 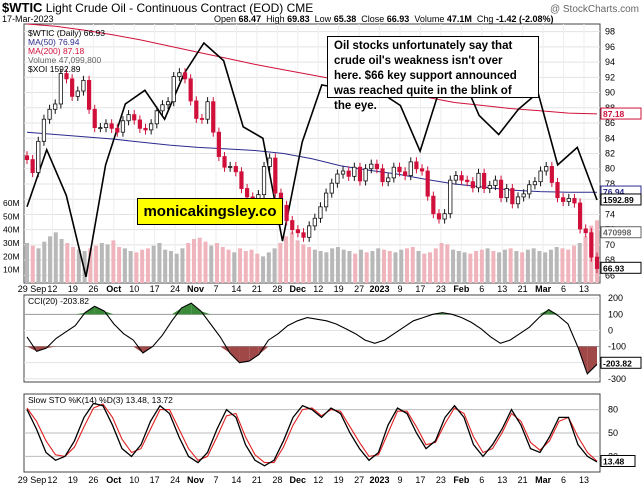 I want to click on date-tick-label: Feb, so click(x=461, y=480).